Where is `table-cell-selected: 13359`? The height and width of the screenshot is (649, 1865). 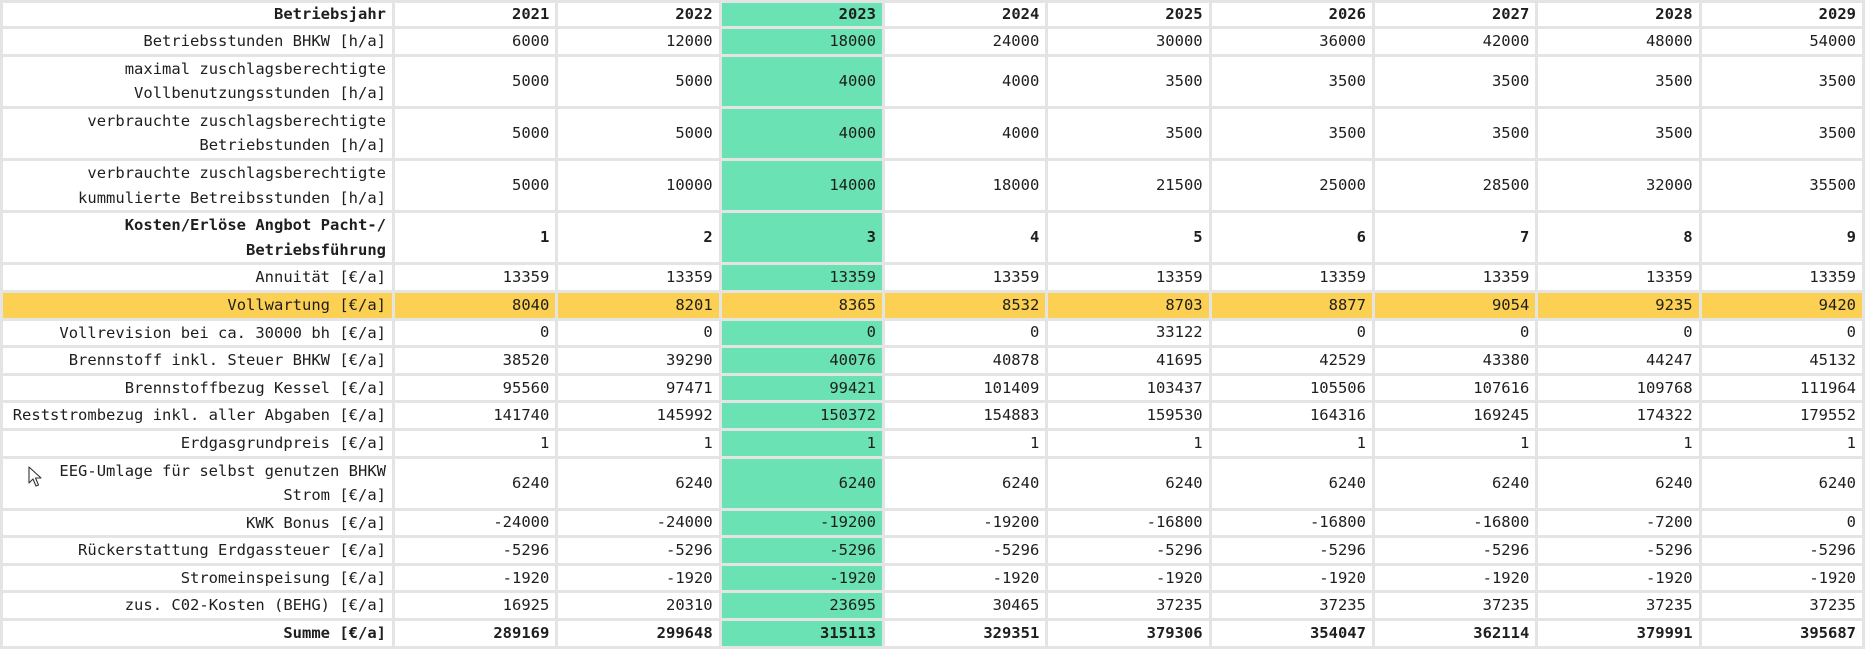
table-cell-selected: 13359 is located at coordinates (801, 277).